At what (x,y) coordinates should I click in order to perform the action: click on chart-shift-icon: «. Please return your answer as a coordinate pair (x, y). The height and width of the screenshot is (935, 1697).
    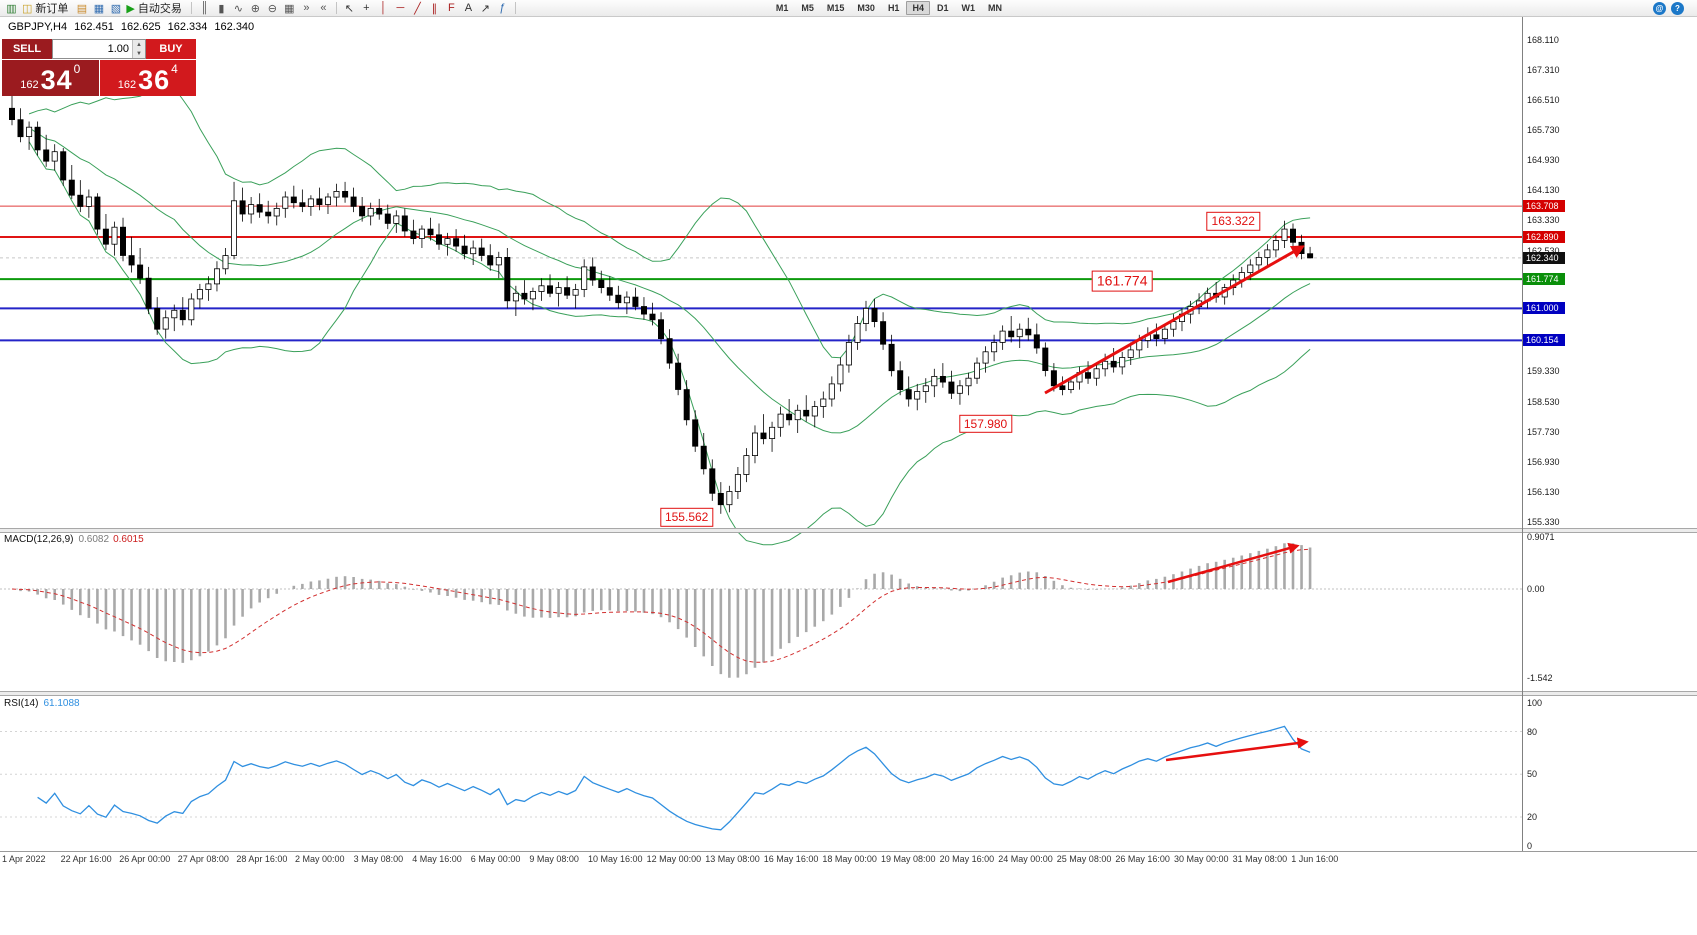
    Looking at the image, I should click on (323, 8).